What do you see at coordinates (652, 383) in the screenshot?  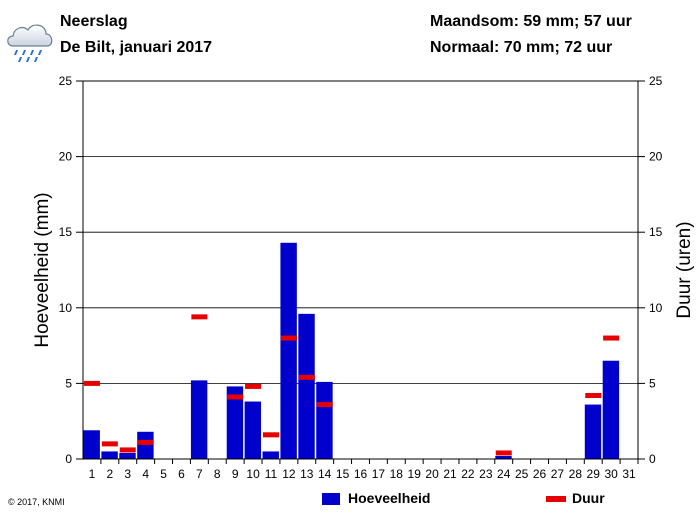 I see `y2-tick-label: 5` at bounding box center [652, 383].